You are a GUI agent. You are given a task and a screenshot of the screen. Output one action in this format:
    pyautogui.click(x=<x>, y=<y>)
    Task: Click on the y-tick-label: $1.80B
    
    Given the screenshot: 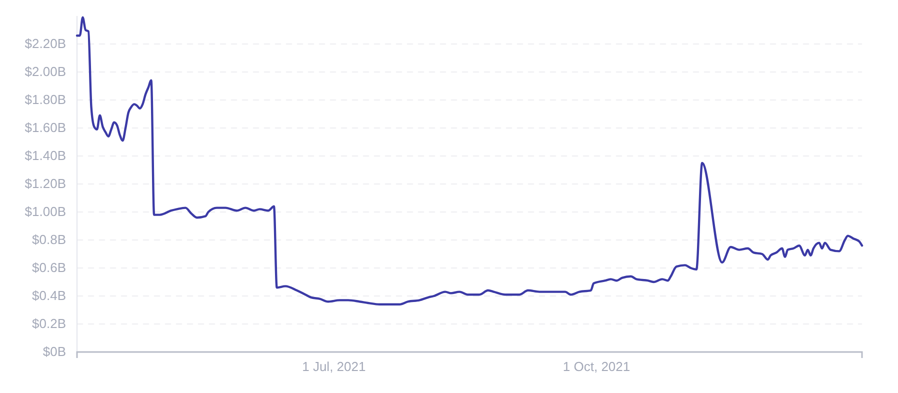 What is the action you would take?
    pyautogui.click(x=45, y=100)
    